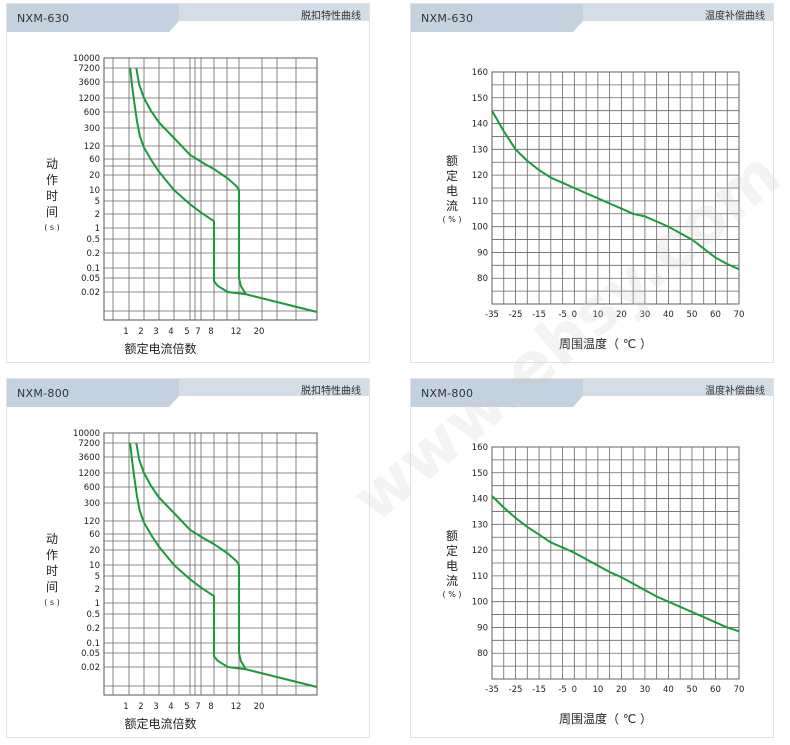  What do you see at coordinates (97, 215) in the screenshot?
I see `y-tick-label: 2` at bounding box center [97, 215].